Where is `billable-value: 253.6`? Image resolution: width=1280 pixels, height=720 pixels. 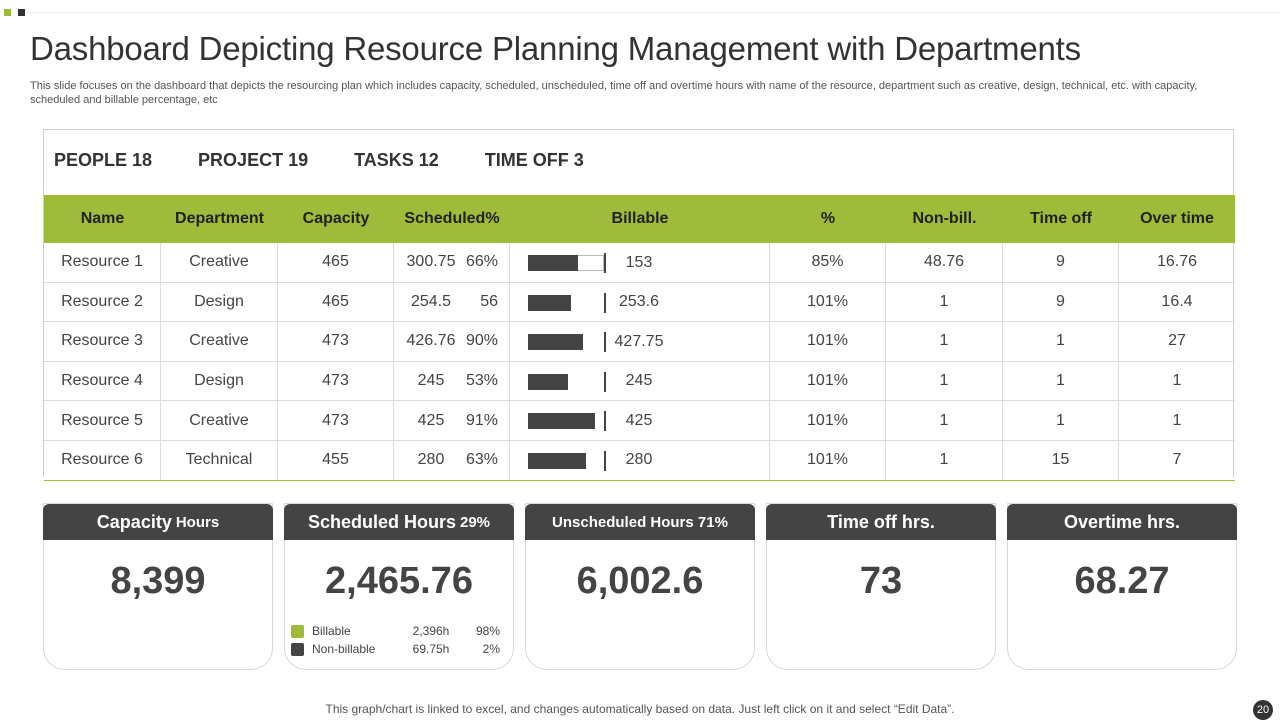 billable-value: 253.6 is located at coordinates (639, 302).